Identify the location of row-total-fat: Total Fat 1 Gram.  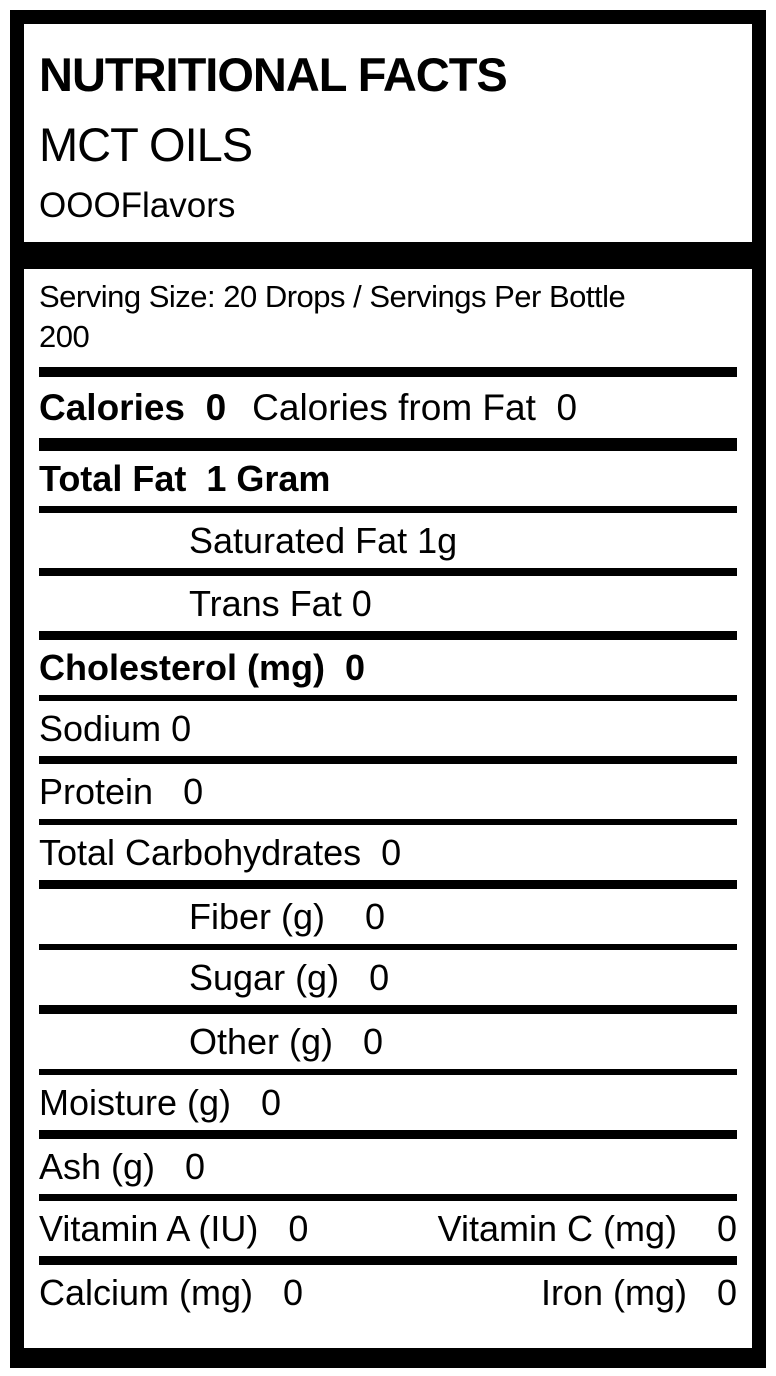
(388, 482).